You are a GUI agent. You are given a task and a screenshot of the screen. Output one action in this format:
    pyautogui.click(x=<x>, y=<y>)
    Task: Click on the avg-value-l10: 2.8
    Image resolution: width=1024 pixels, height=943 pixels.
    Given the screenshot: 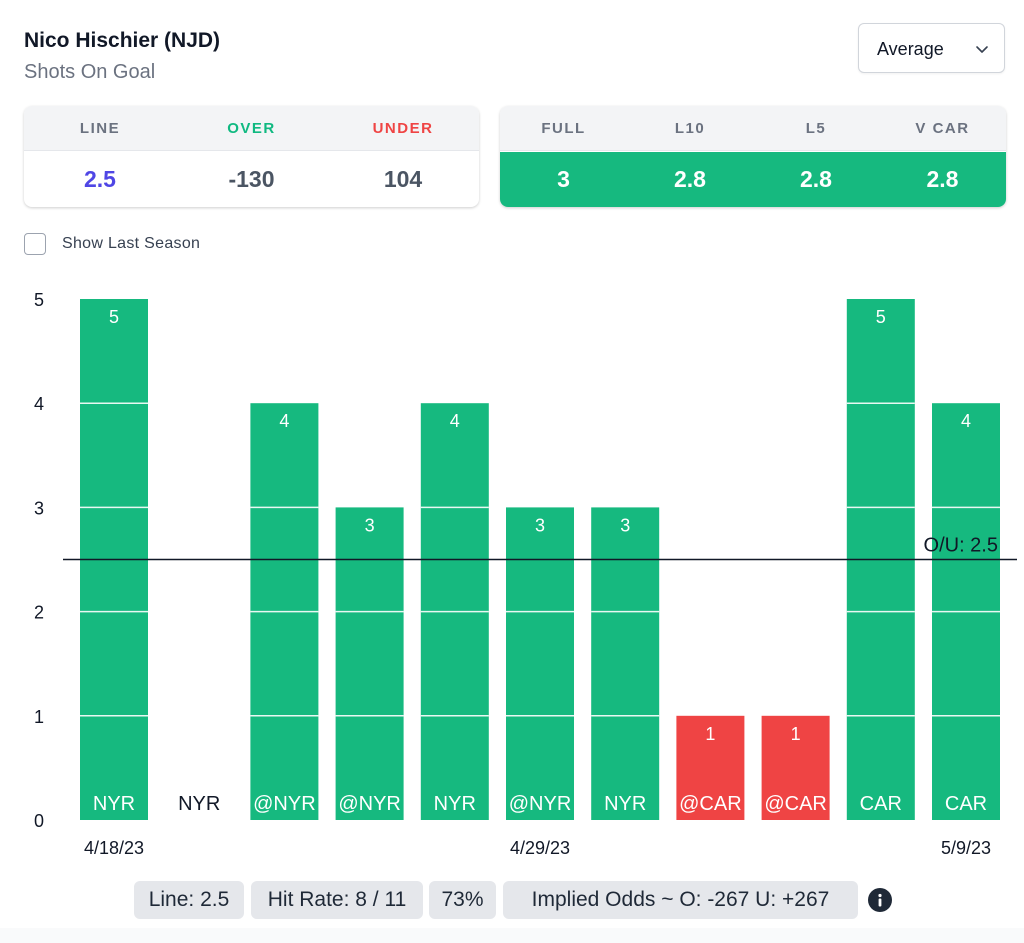 What is the action you would take?
    pyautogui.click(x=690, y=179)
    